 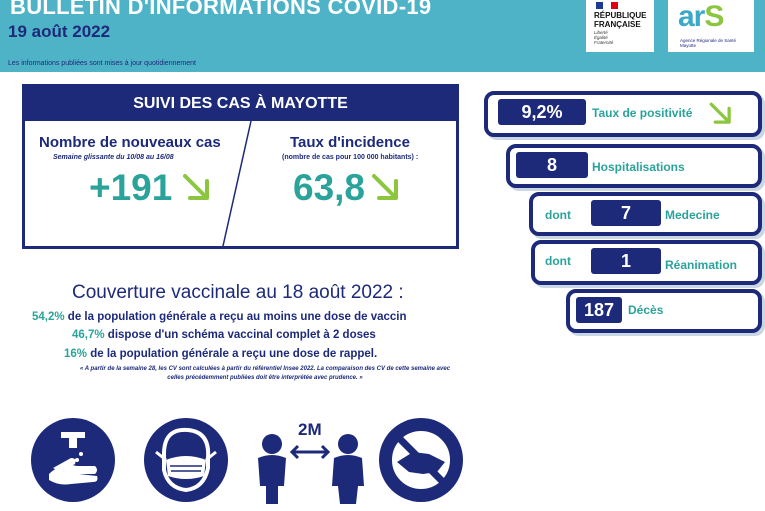 What do you see at coordinates (59, 31) in the screenshot?
I see `bulletin-date: 19 août 2022` at bounding box center [59, 31].